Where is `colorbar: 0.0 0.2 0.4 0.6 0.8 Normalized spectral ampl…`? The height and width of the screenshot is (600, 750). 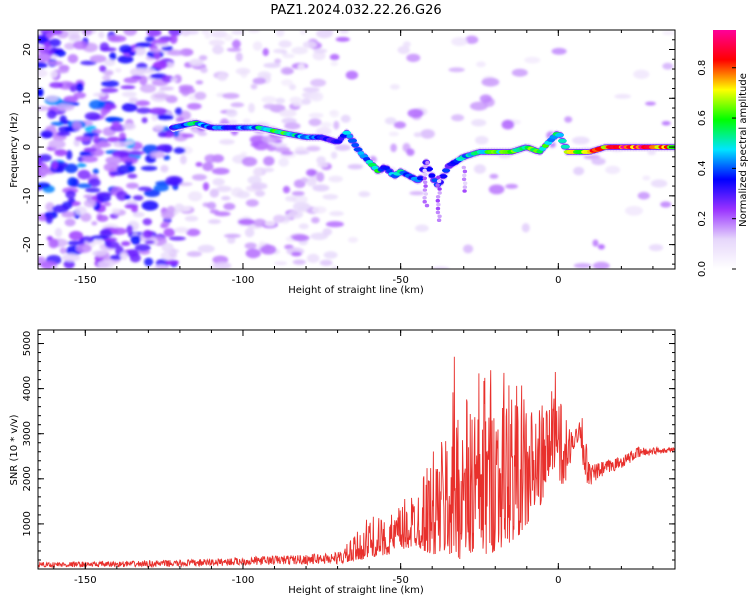
colorbar: 0.0 0.2 0.4 0.6 0.8 Normalized spectral ampl… is located at coordinates (723, 153).